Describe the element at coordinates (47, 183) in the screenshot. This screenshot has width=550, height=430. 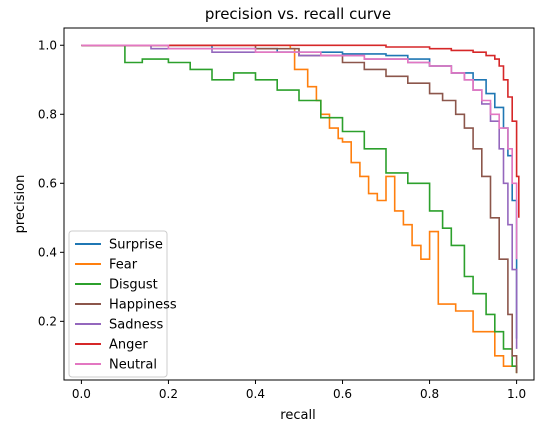
I see `y-tick-label: 0.6` at that location.